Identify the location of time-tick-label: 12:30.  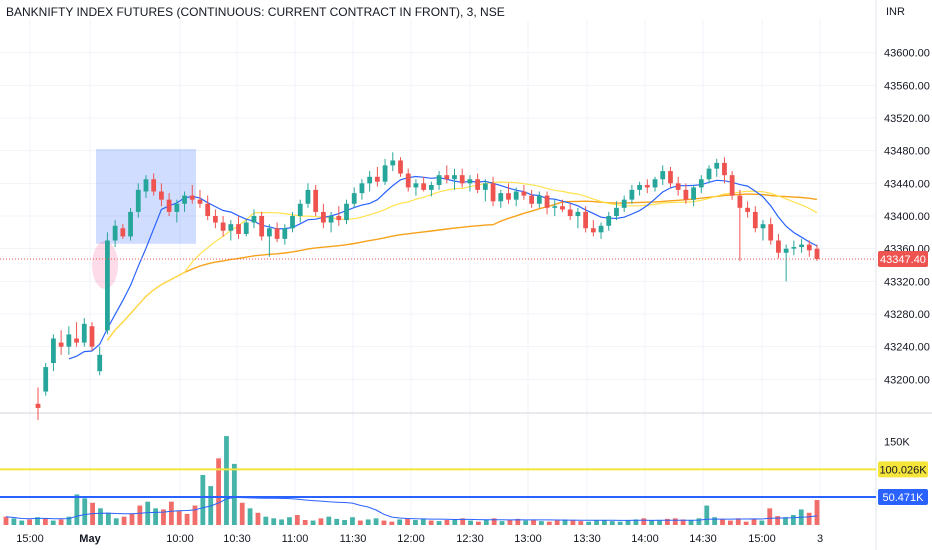
(470, 539).